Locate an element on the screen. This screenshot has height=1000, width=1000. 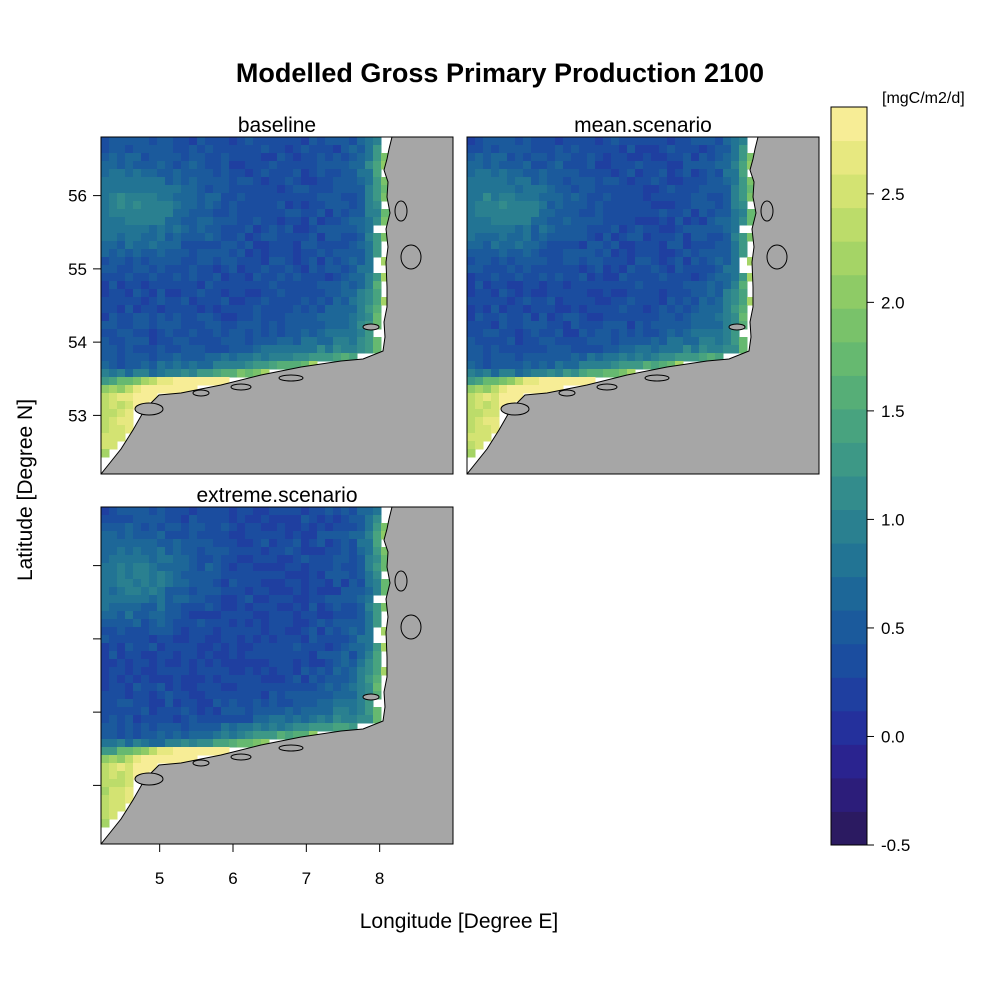
land-mass is located at coordinates (277, 305).